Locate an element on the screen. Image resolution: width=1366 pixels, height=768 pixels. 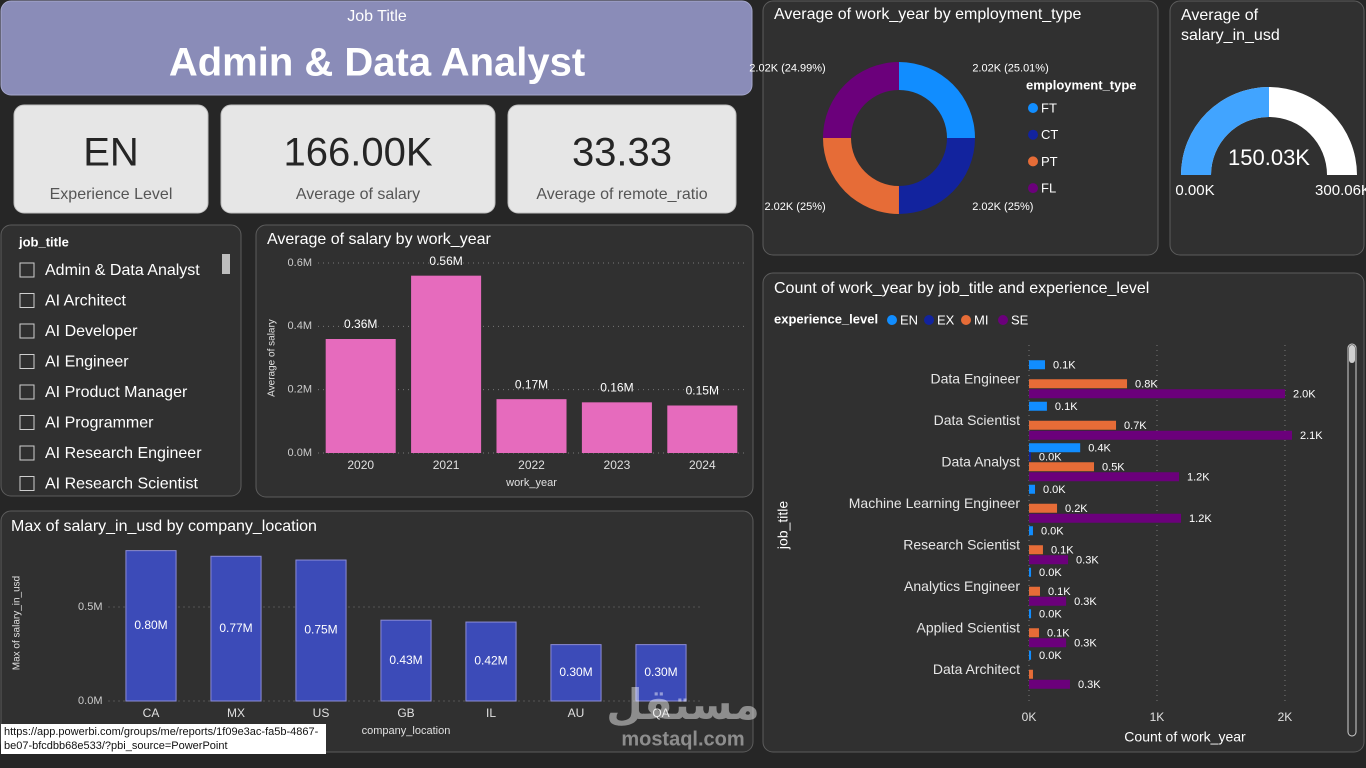
x-tick-label: US is located at coordinates (321, 713).